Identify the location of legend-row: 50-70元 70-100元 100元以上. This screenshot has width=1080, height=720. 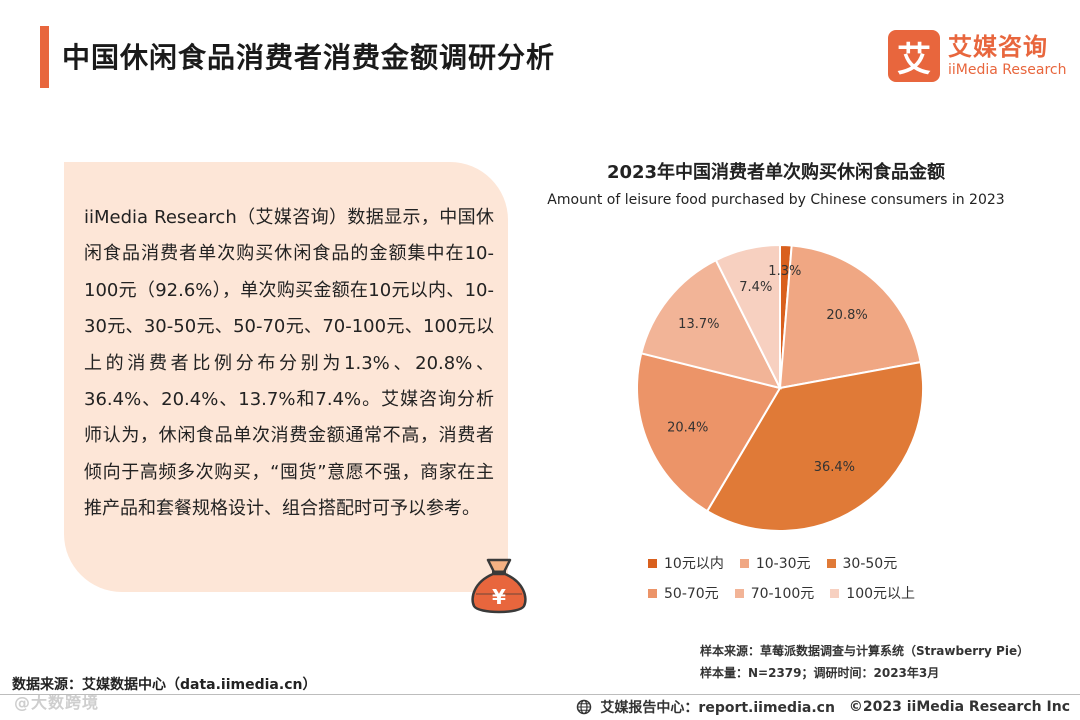
(798, 593).